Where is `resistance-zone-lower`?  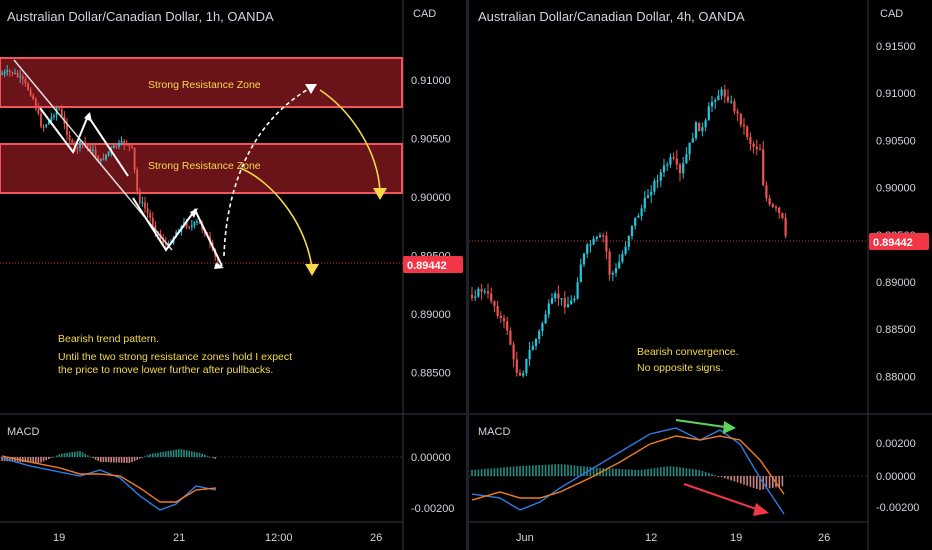 resistance-zone-lower is located at coordinates (201, 168).